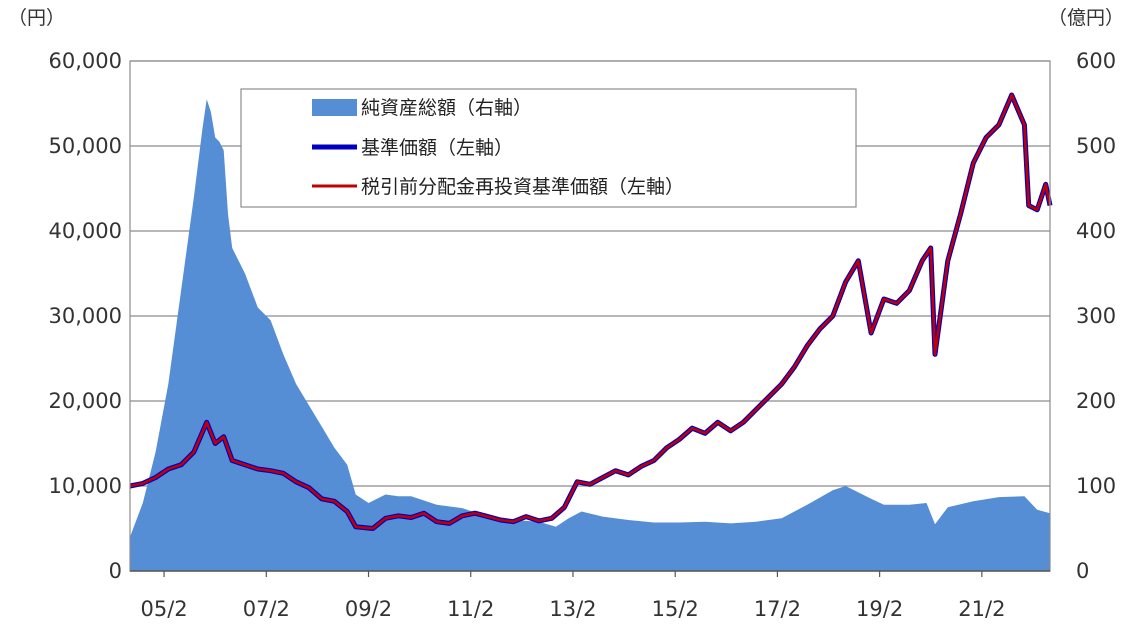 The width and height of the screenshot is (1132, 632). What do you see at coordinates (163, 609) in the screenshot?
I see `x-tick-label: 05/2` at bounding box center [163, 609].